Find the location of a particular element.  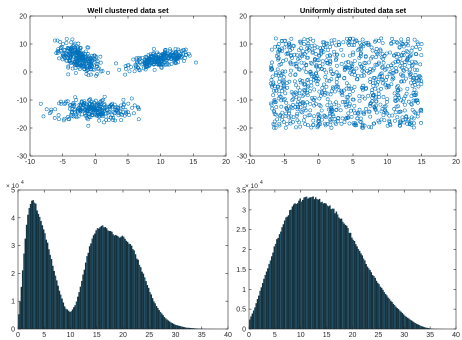

x-tick-label: -10 is located at coordinates (250, 162).